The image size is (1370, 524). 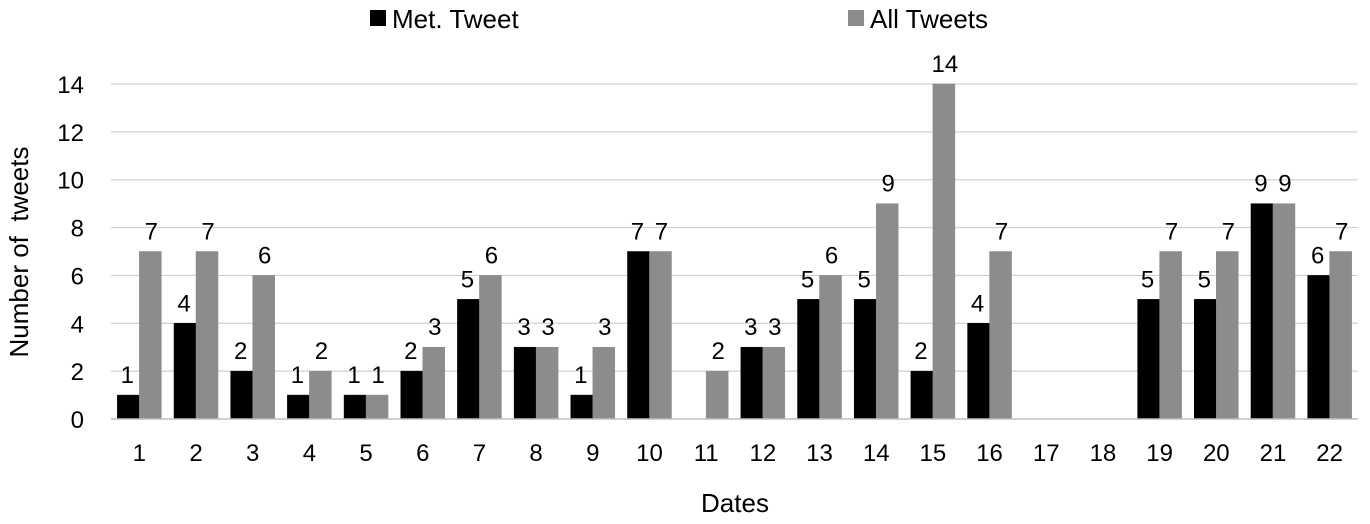 What do you see at coordinates (309, 453) in the screenshot?
I see `x-tick-label: 4` at bounding box center [309, 453].